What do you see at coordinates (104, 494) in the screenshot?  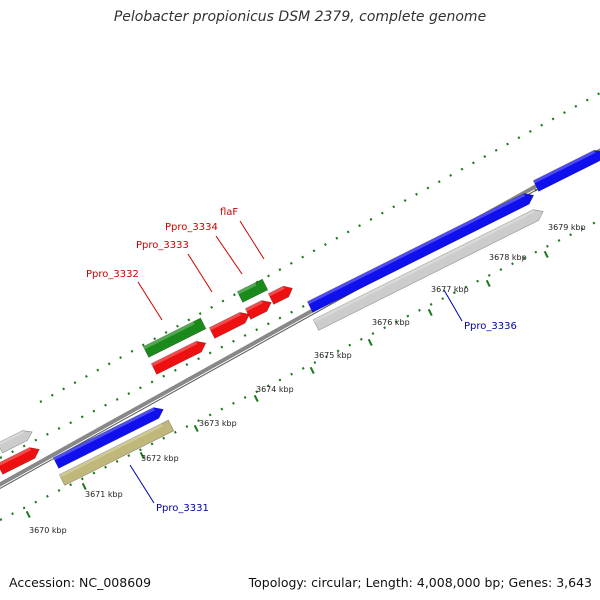 I see `tick-label-1: 3671 kbp` at bounding box center [104, 494].